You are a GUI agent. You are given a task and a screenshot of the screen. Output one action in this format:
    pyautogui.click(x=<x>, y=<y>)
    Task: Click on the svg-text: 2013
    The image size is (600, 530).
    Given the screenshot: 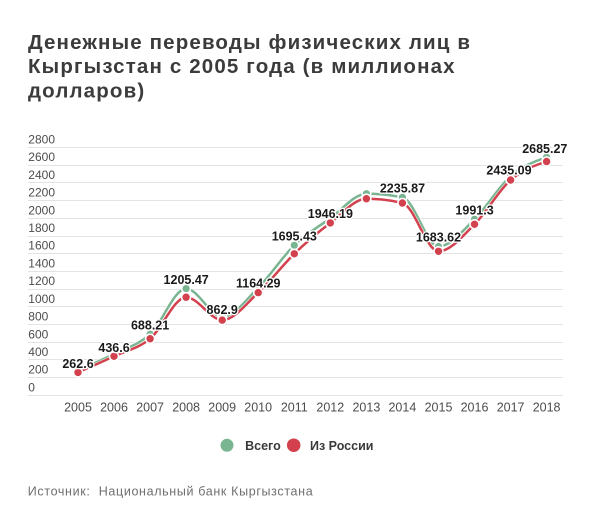 What is the action you would take?
    pyautogui.click(x=366, y=407)
    